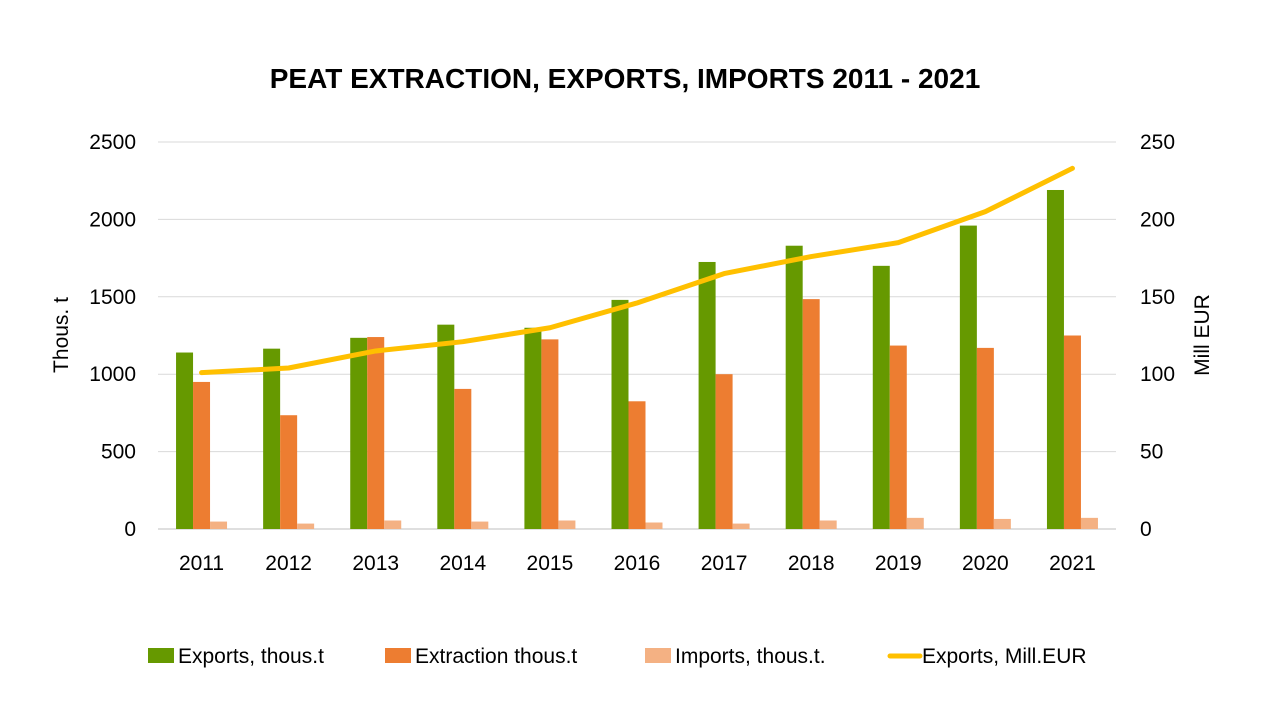  I want to click on bar-imports-thous-t-2017, so click(741, 526).